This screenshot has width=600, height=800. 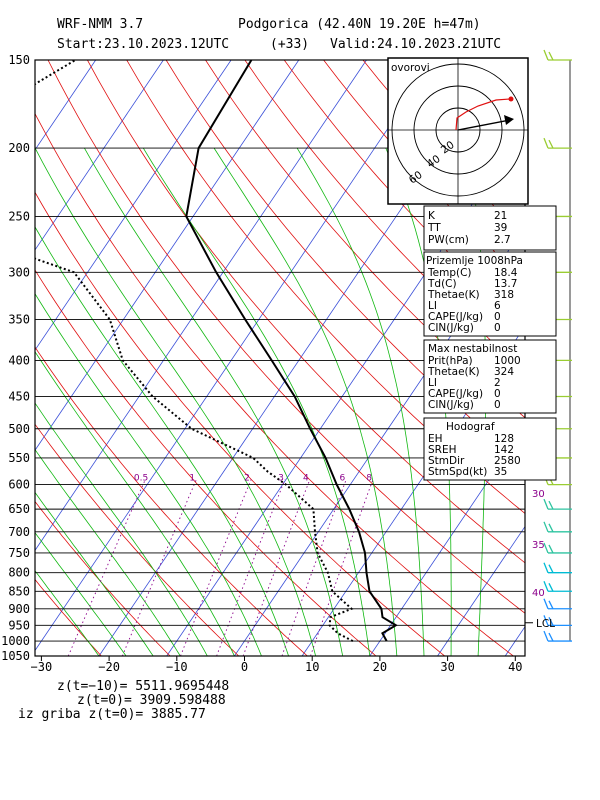 I want to click on hodograph-endpoint, so click(x=511, y=99).